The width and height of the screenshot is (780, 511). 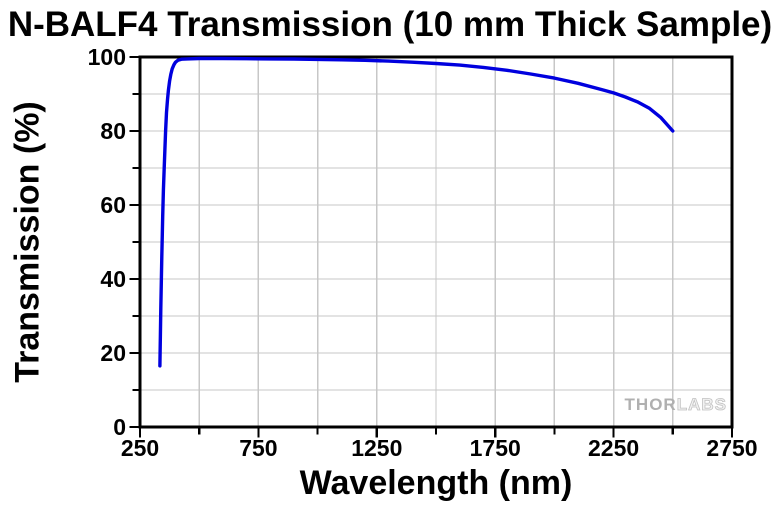 I want to click on x-tick-label: 1750, so click(x=495, y=448).